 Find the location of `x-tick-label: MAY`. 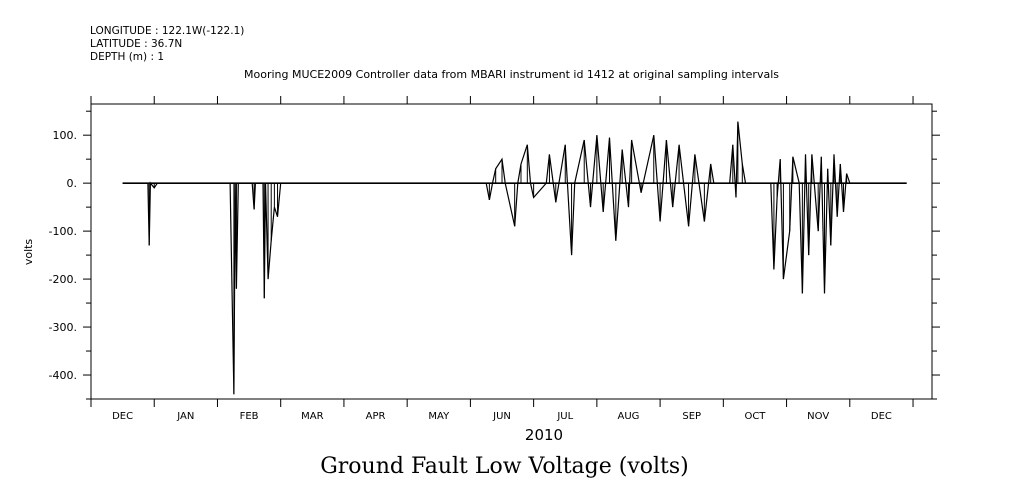

x-tick-label: MAY is located at coordinates (439, 416).